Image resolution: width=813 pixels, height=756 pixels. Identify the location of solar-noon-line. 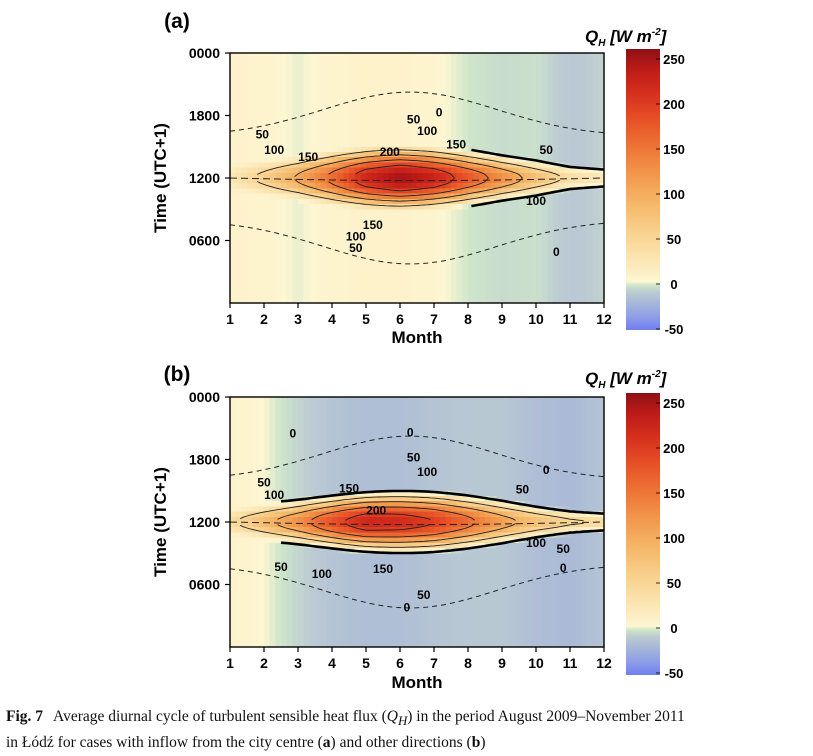
(417, 179).